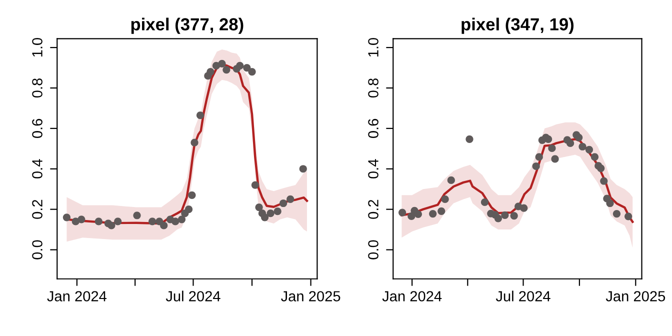 The height and width of the screenshot is (336, 672). I want to click on chart-title: pixel (377, 28), so click(187, 26).